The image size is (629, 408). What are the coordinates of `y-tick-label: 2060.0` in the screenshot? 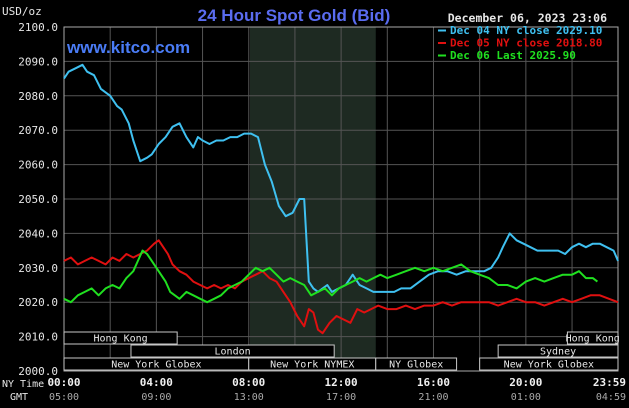 It's located at (38, 165).